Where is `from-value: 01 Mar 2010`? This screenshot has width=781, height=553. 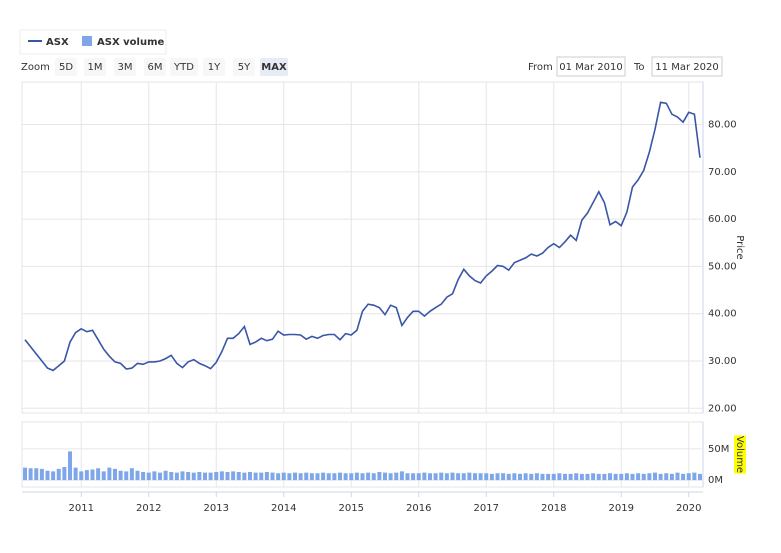
from-value: 01 Mar 2010 is located at coordinates (590, 67).